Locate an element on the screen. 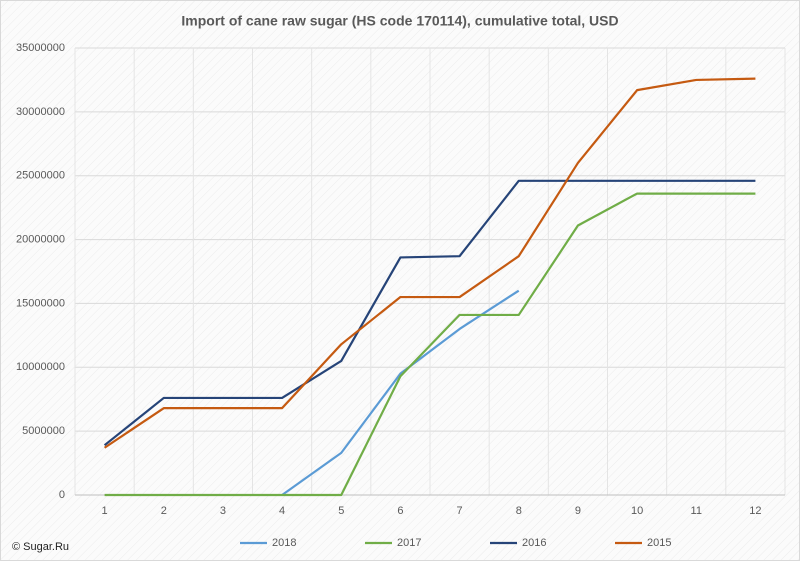 This screenshot has height=566, width=800. x-tick-label: 2 is located at coordinates (164, 511).